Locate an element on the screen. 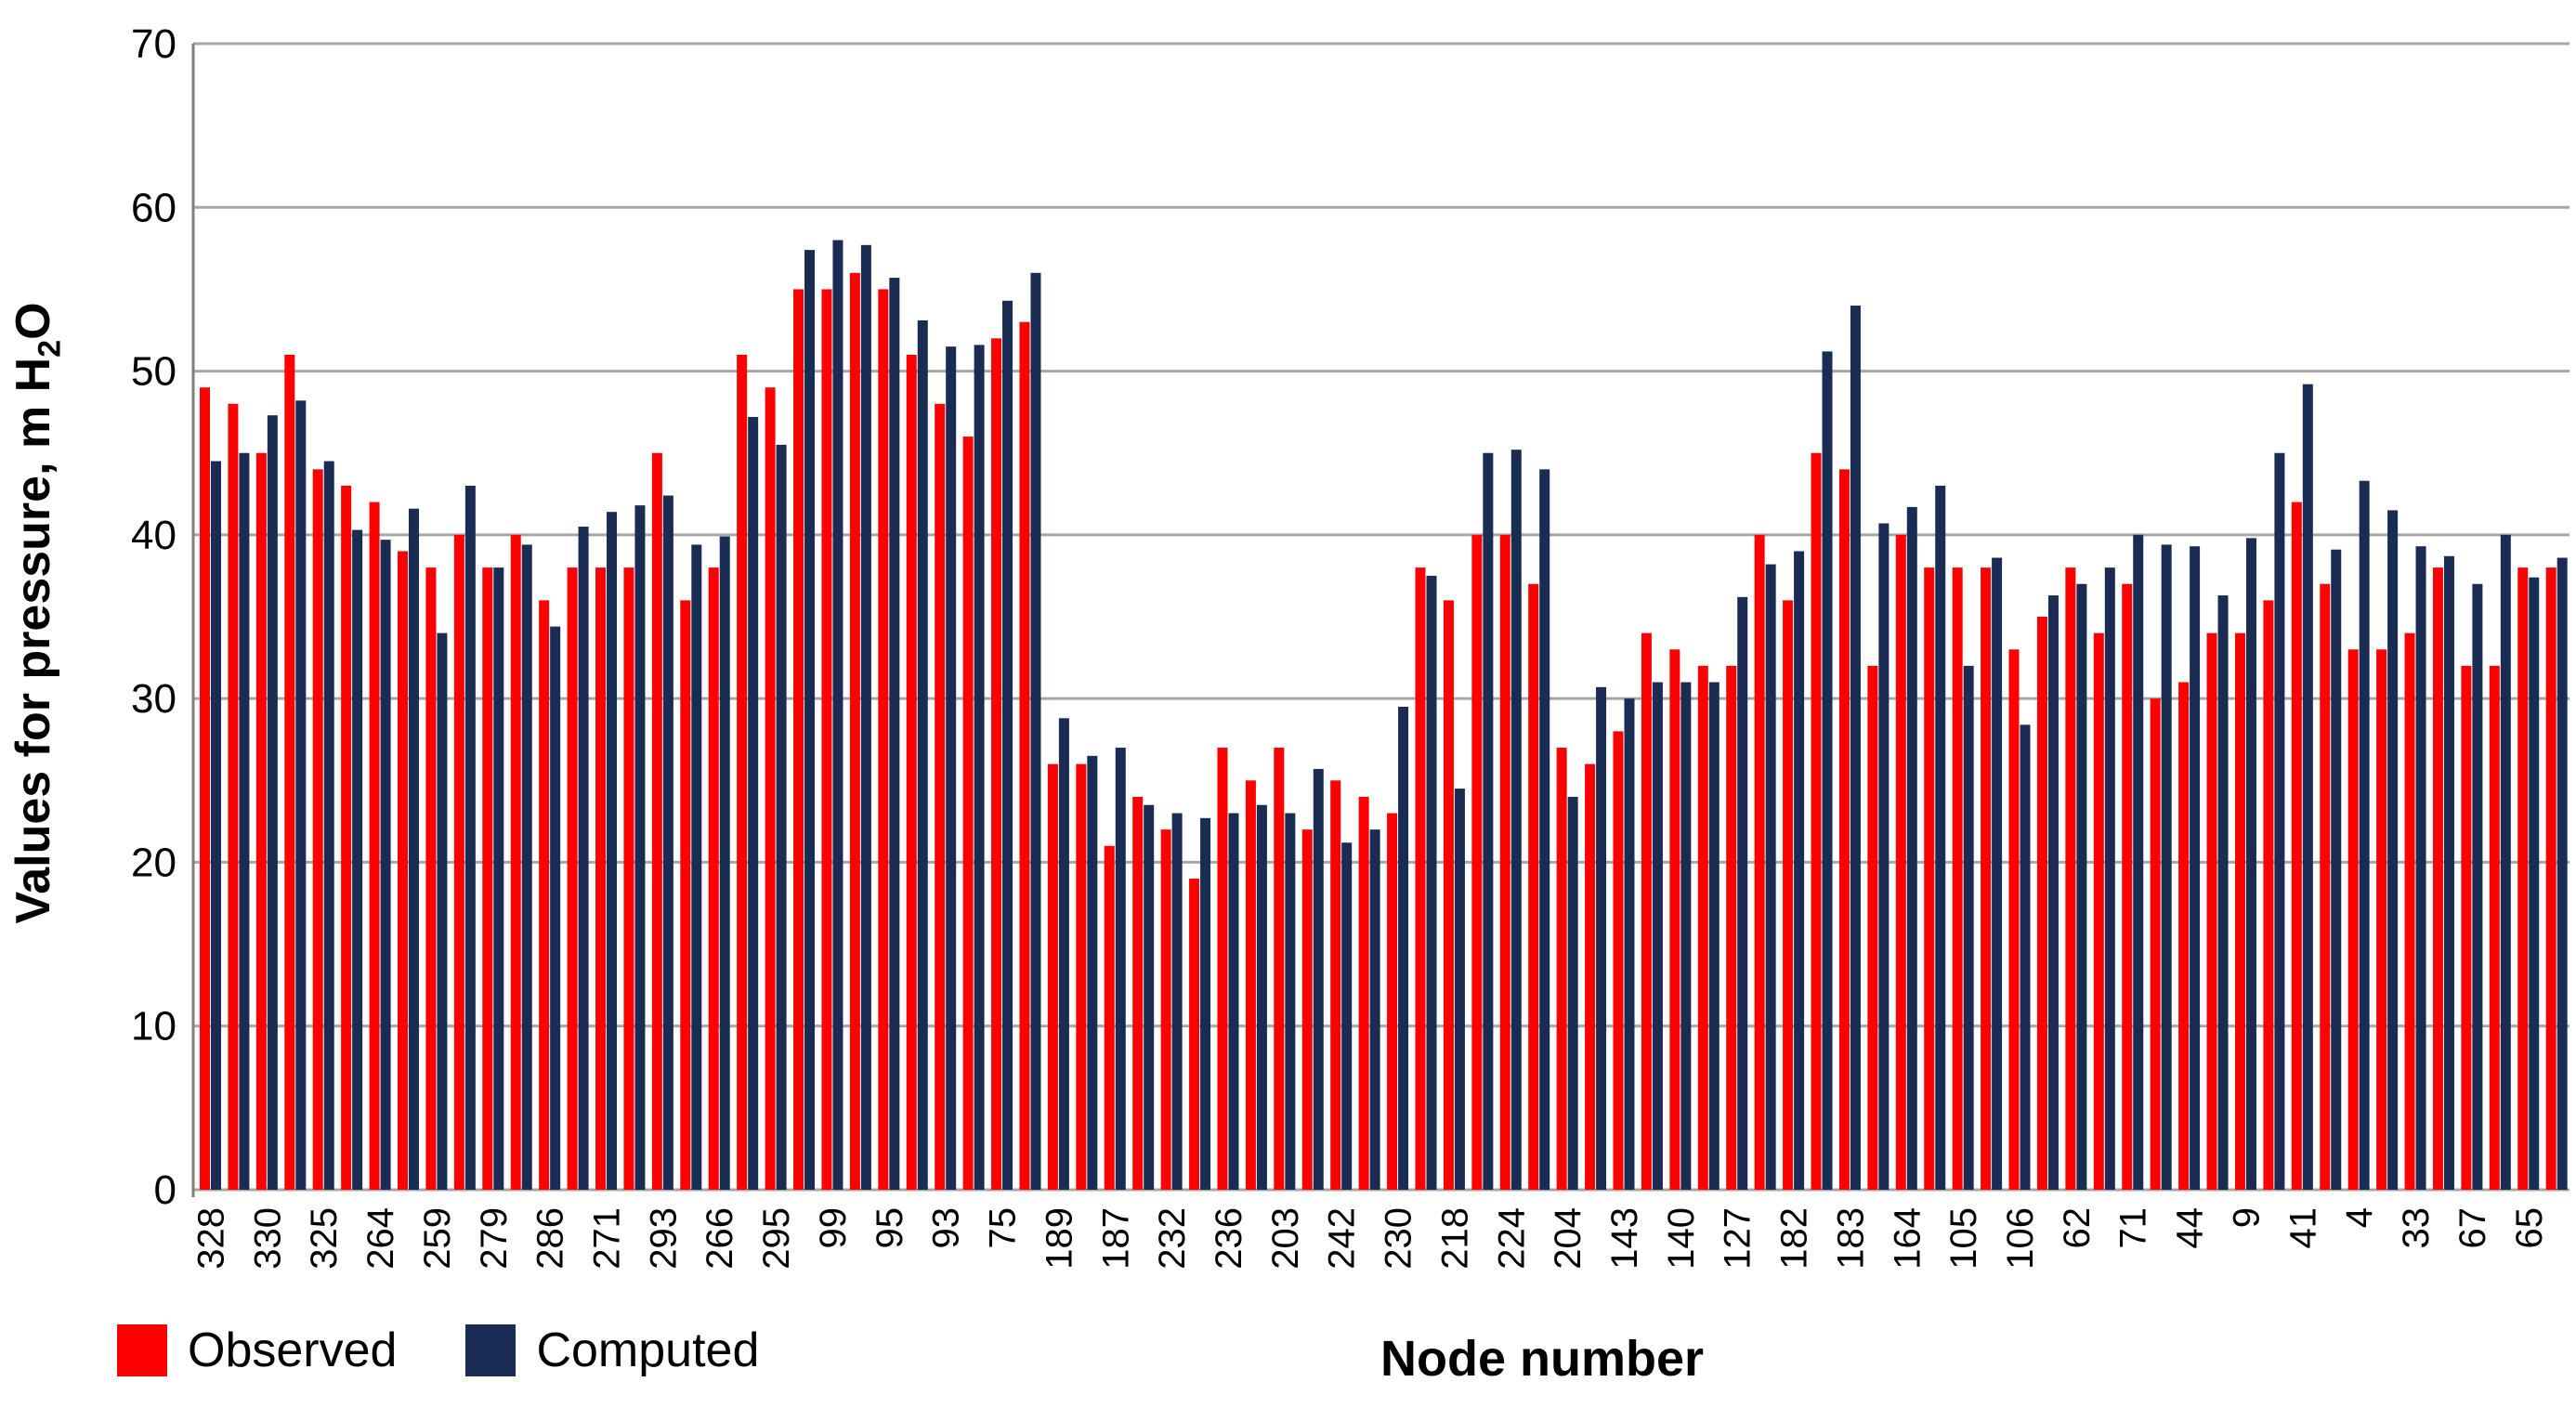 The height and width of the screenshot is (1408, 2576). svg-text: 242 is located at coordinates (1342, 1238).